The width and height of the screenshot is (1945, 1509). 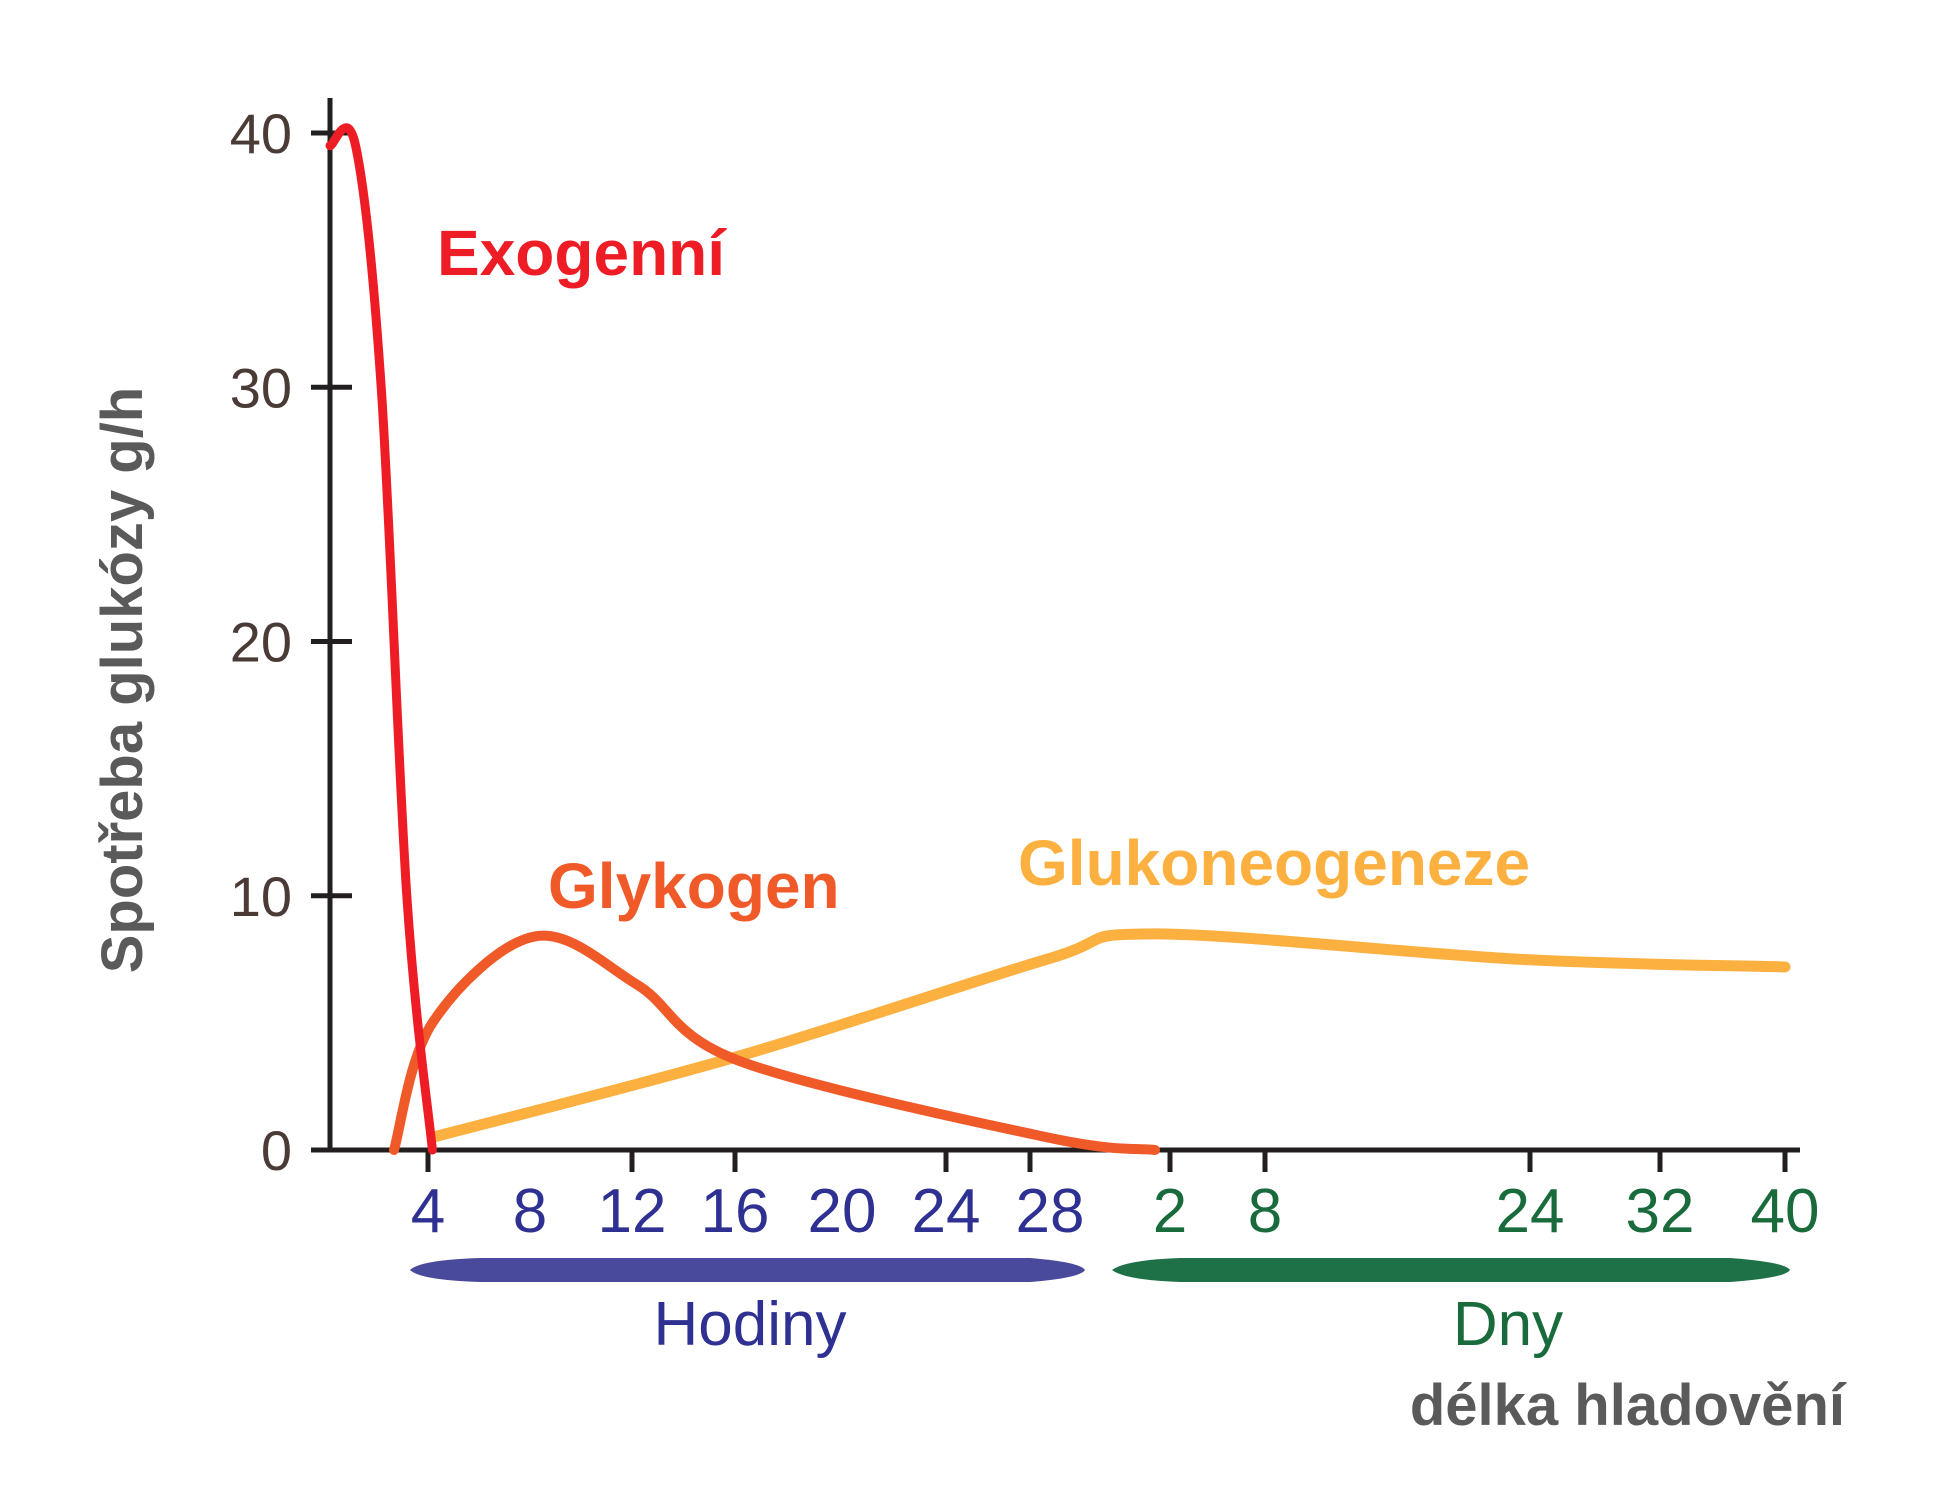 I want to click on x-tick-label: 28, so click(x=1050, y=1211).